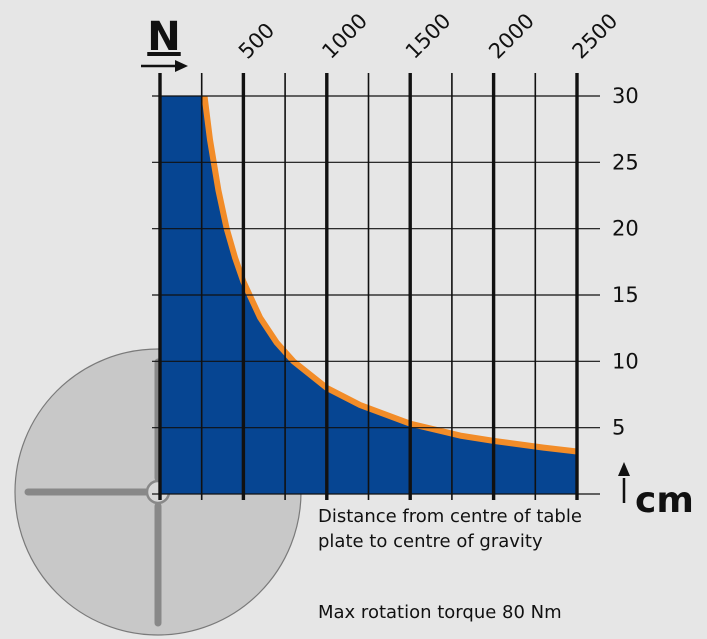 Image resolution: width=707 pixels, height=639 pixels. I want to click on y-tick-label: 10, so click(625, 361).